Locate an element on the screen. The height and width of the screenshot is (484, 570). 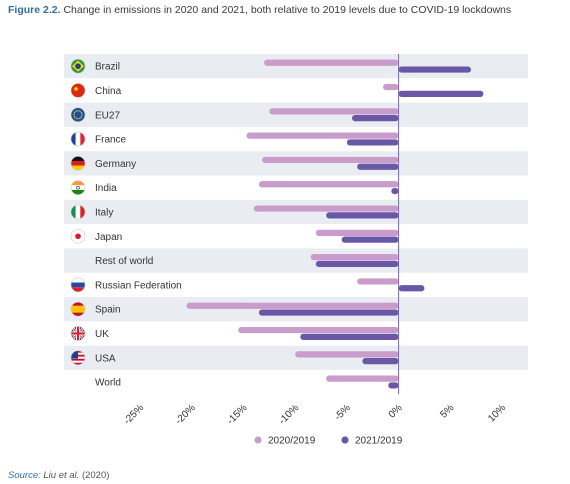
legend-2021-label: 2021/2019 is located at coordinates (379, 441).